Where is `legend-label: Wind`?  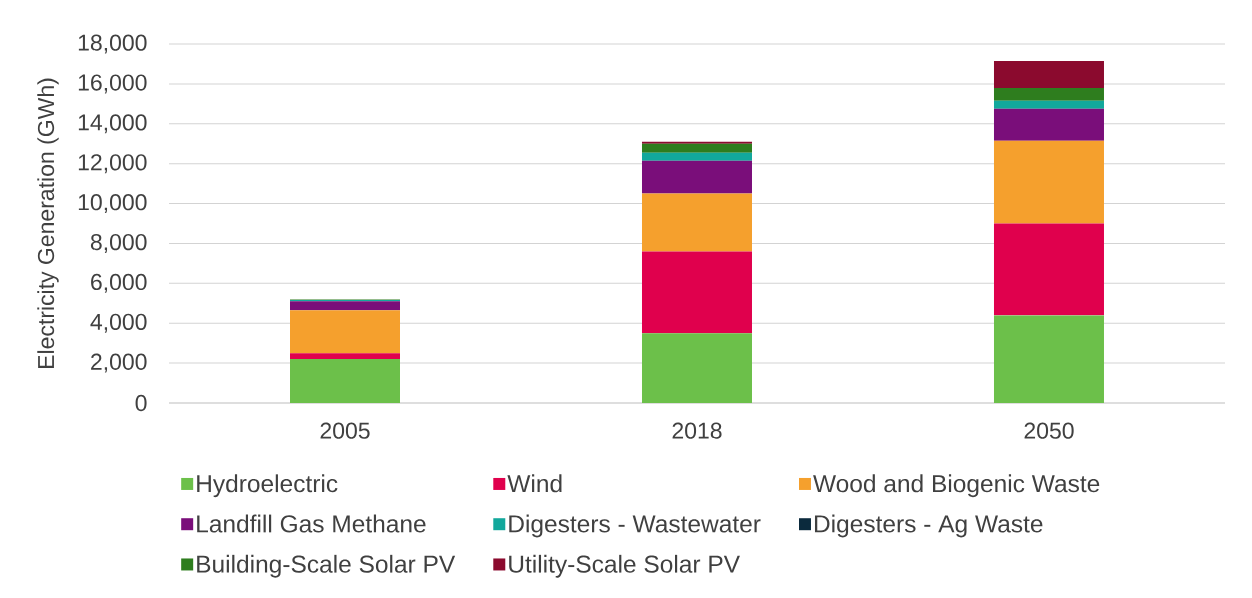
legend-label: Wind is located at coordinates (534, 483).